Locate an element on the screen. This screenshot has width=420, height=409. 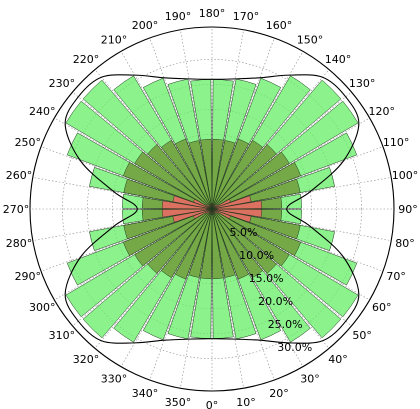
angle-tick-label-23: 230° is located at coordinates (62, 83).